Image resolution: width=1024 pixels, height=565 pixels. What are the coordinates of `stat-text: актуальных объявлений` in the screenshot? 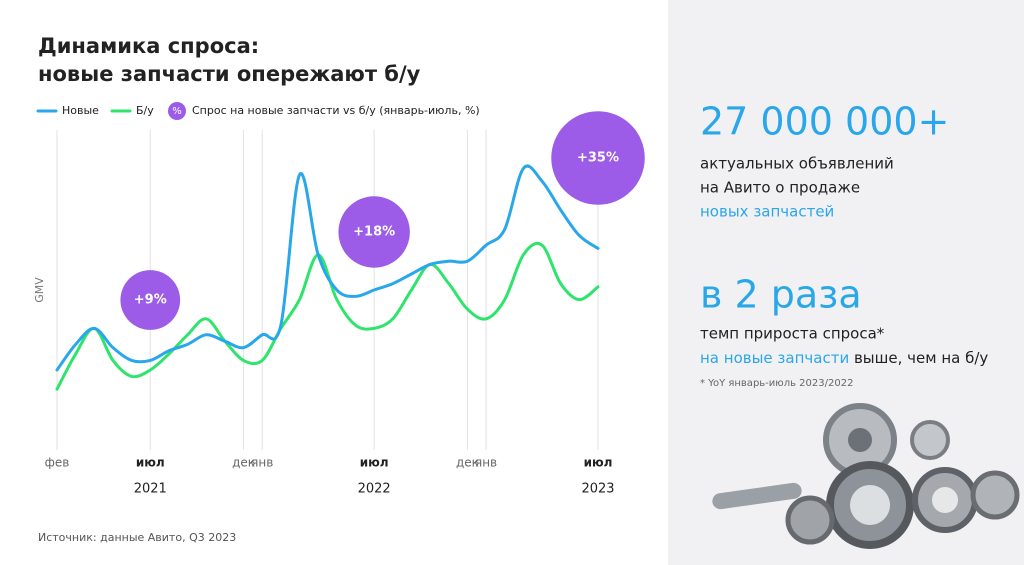 It's located at (797, 164).